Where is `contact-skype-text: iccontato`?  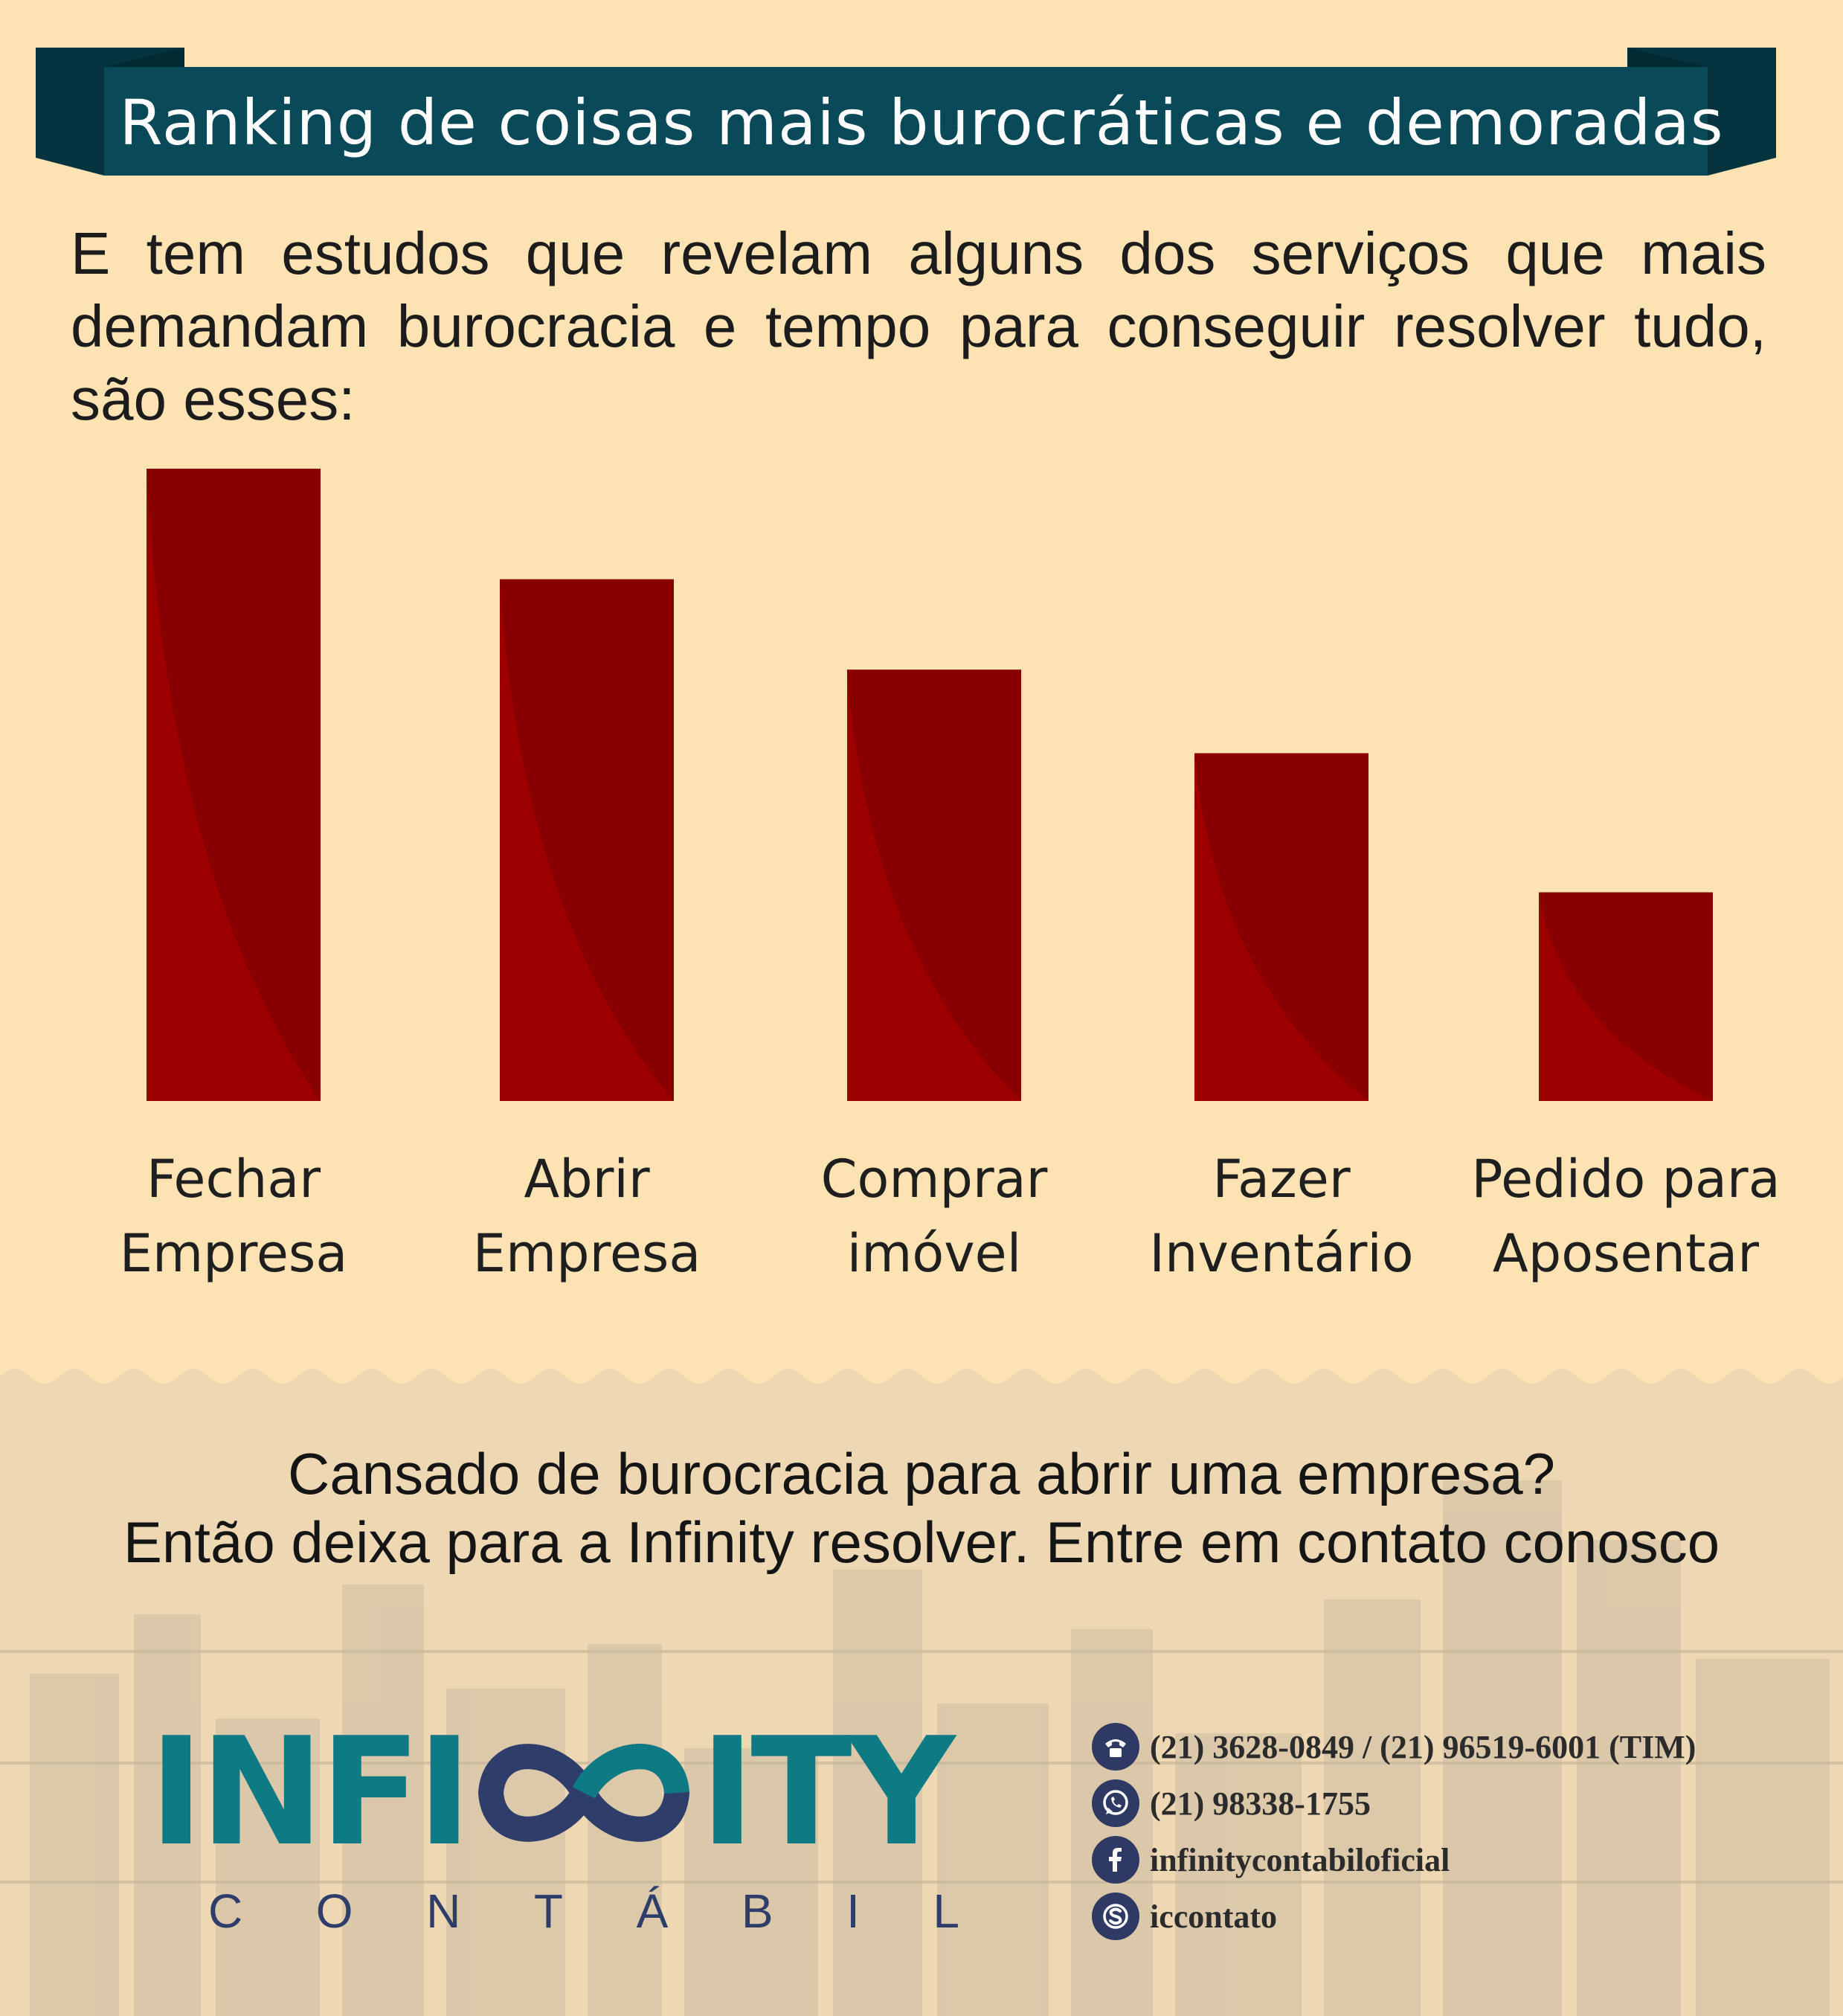
contact-skype-text: iccontato is located at coordinates (1214, 1916).